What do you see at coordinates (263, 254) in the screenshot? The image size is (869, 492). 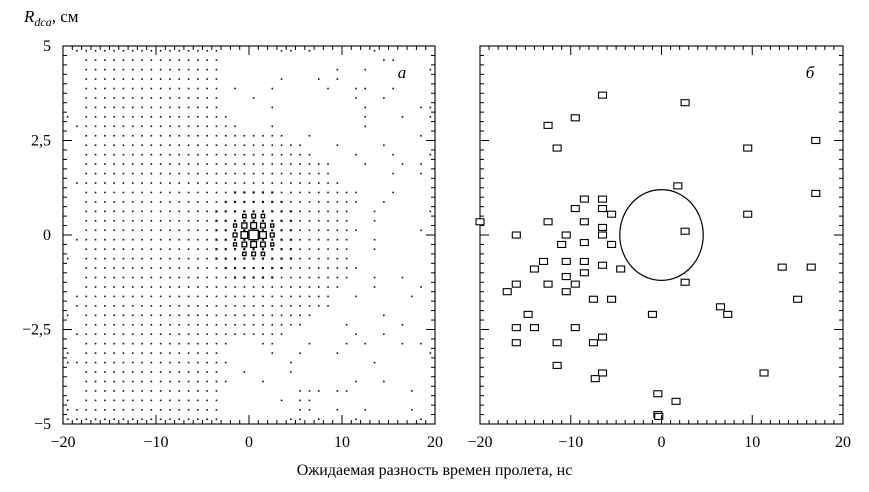 I see `bin-box` at bounding box center [263, 254].